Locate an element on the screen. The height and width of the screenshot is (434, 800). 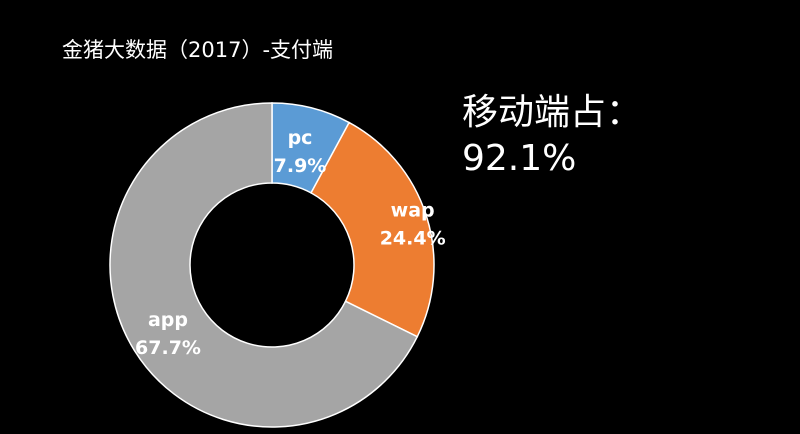
slice-label-wap: wap is located at coordinates (413, 210).